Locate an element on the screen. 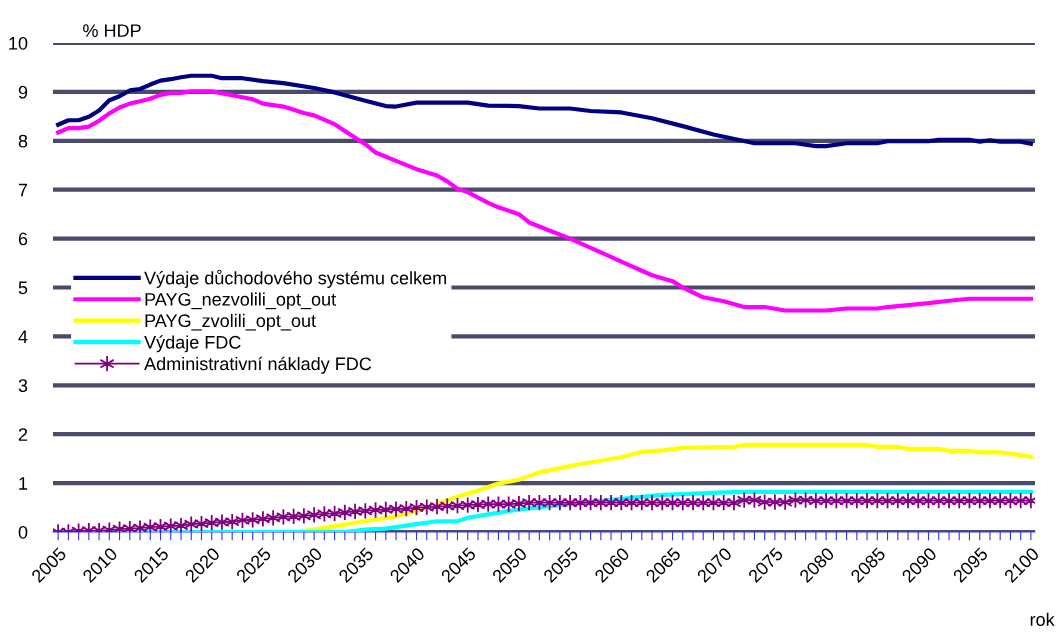 The width and height of the screenshot is (1062, 634). y-tick-label: 7 is located at coordinates (23, 190).